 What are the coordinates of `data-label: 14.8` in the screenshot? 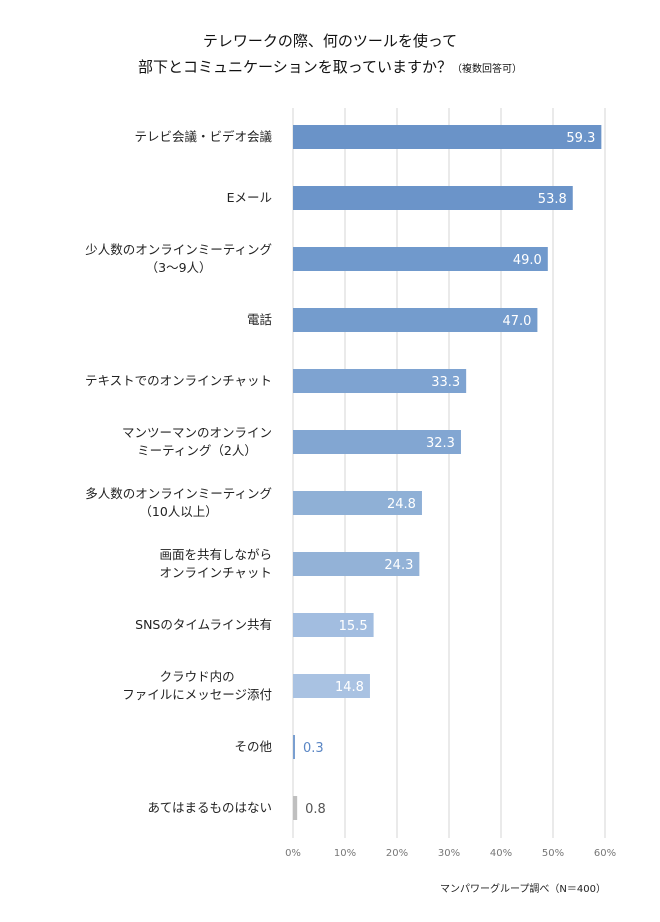 It's located at (349, 687).